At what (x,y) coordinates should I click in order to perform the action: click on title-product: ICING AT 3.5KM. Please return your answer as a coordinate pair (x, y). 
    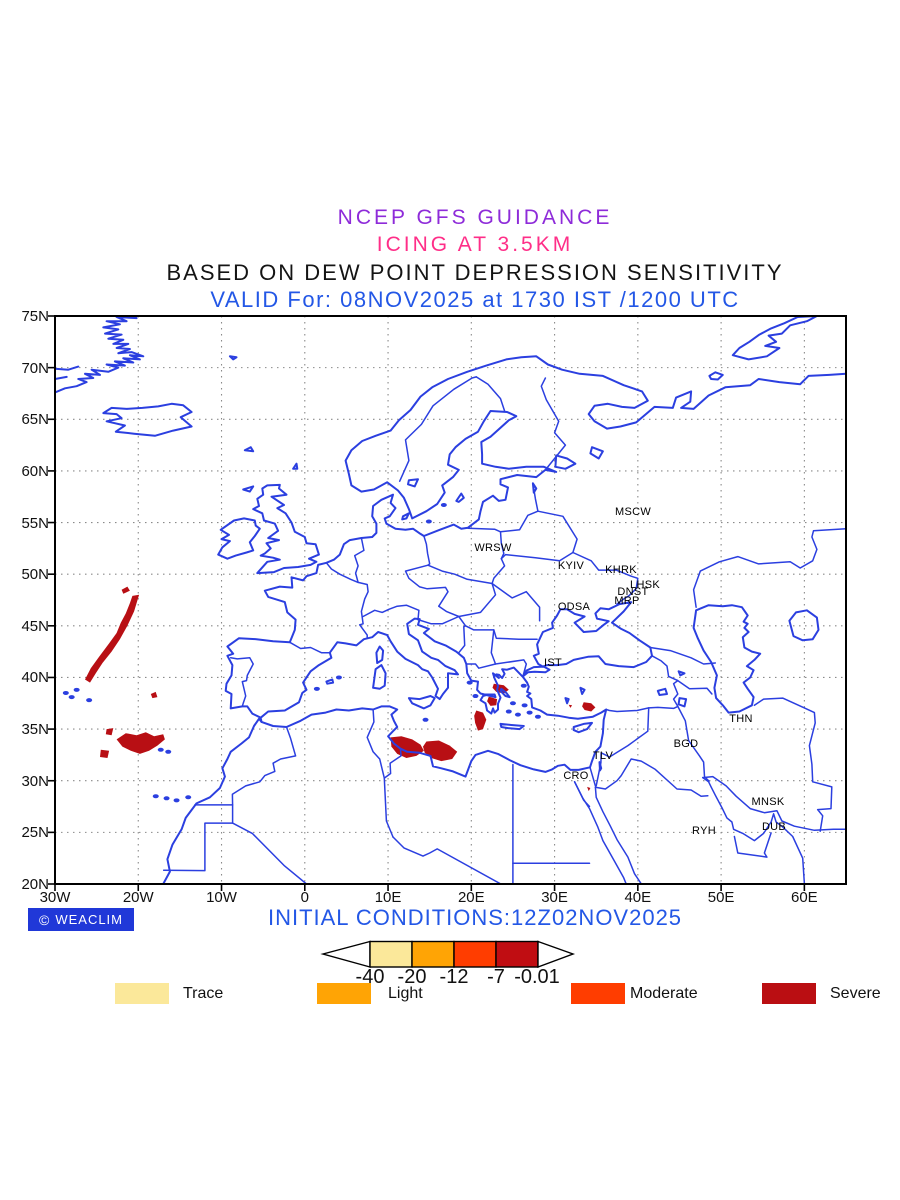
    Looking at the image, I should click on (475, 244).